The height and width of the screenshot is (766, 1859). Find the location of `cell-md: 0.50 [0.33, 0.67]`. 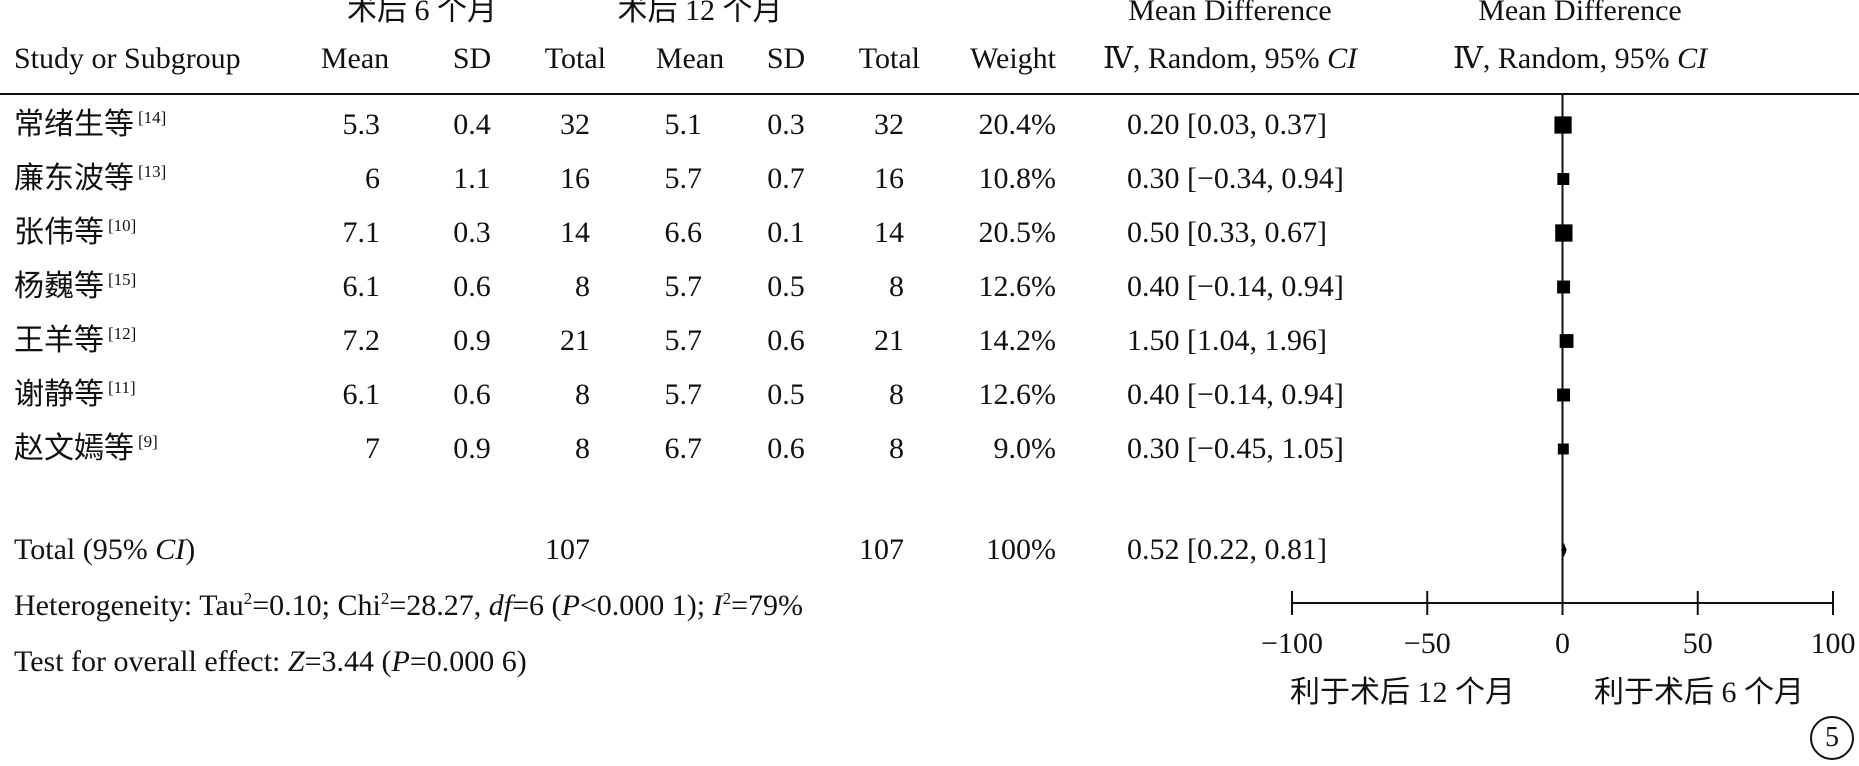

cell-md: 0.50 [0.33, 0.67] is located at coordinates (1227, 232).